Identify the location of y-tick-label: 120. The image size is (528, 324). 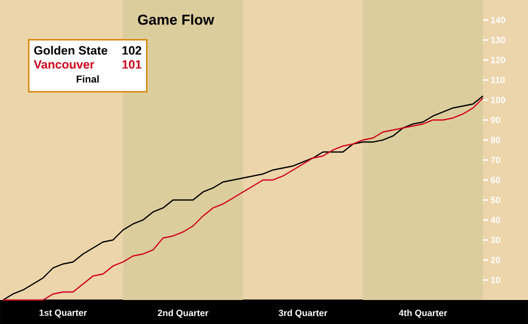
(498, 60).